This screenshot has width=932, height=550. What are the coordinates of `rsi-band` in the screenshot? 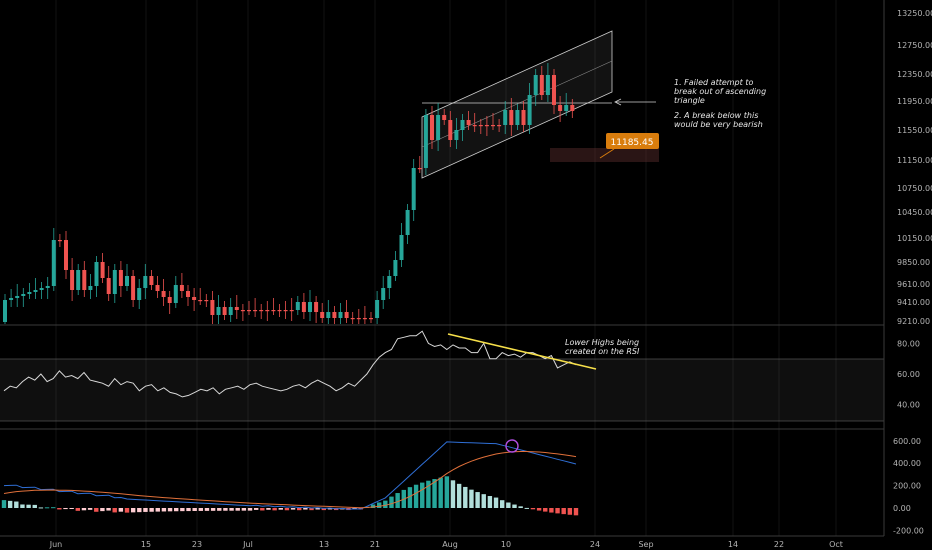 It's located at (442, 390).